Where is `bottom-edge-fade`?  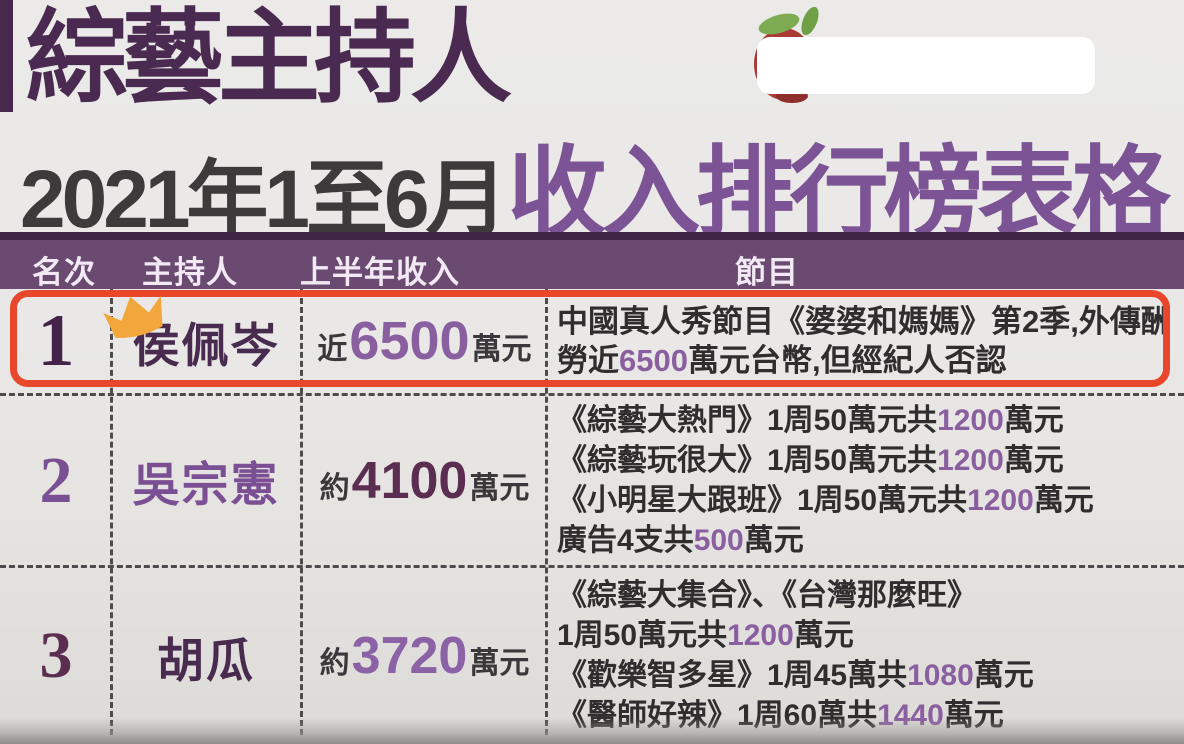 bottom-edge-fade is located at coordinates (592, 731).